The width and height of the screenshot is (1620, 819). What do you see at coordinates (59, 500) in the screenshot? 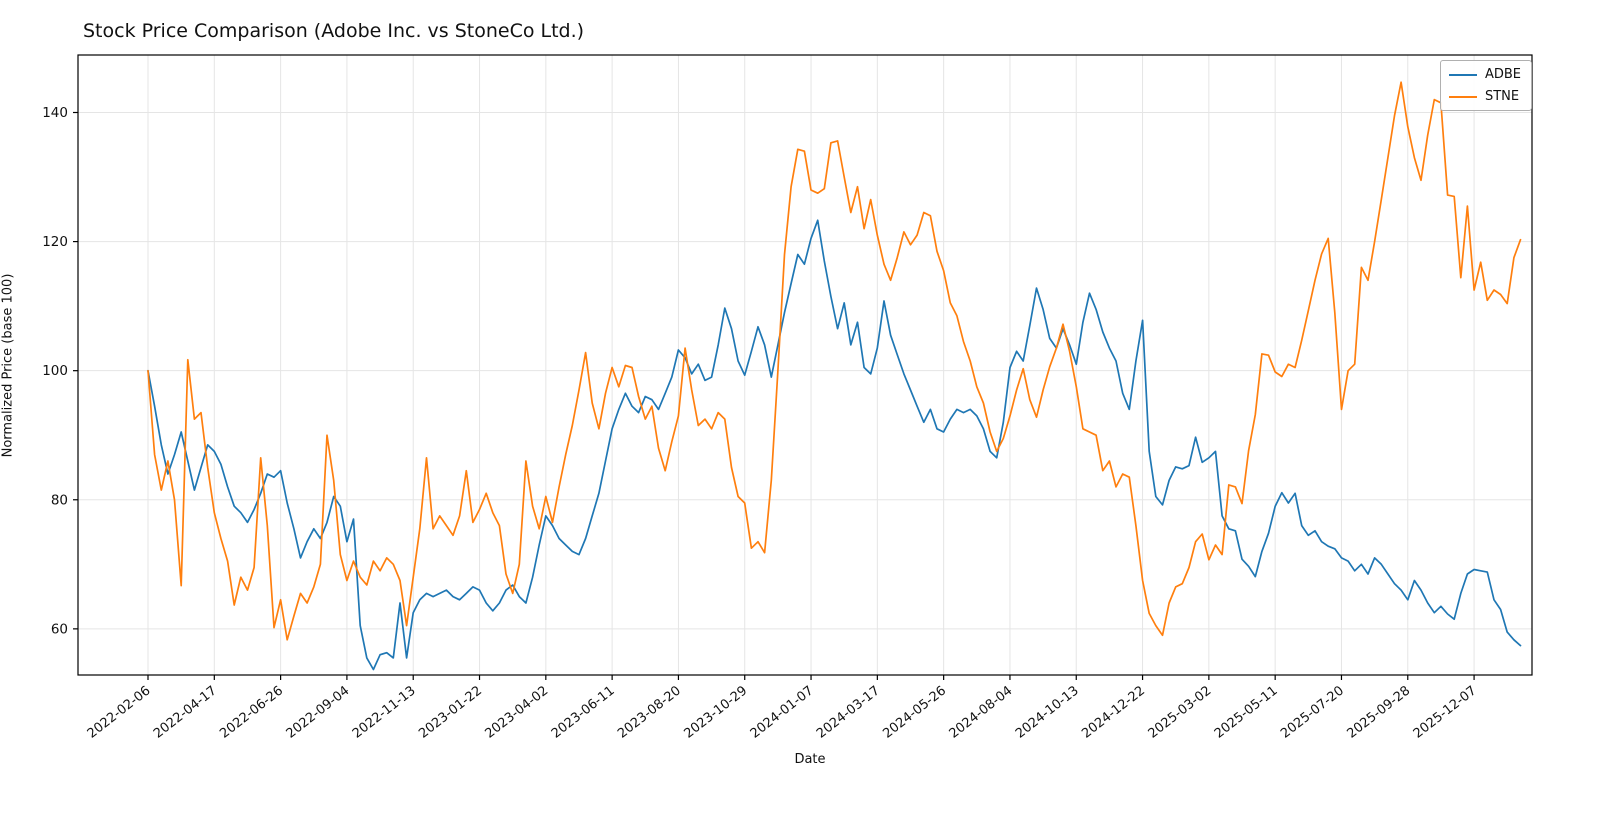
I see `y-tick-label: 80` at bounding box center [59, 500].